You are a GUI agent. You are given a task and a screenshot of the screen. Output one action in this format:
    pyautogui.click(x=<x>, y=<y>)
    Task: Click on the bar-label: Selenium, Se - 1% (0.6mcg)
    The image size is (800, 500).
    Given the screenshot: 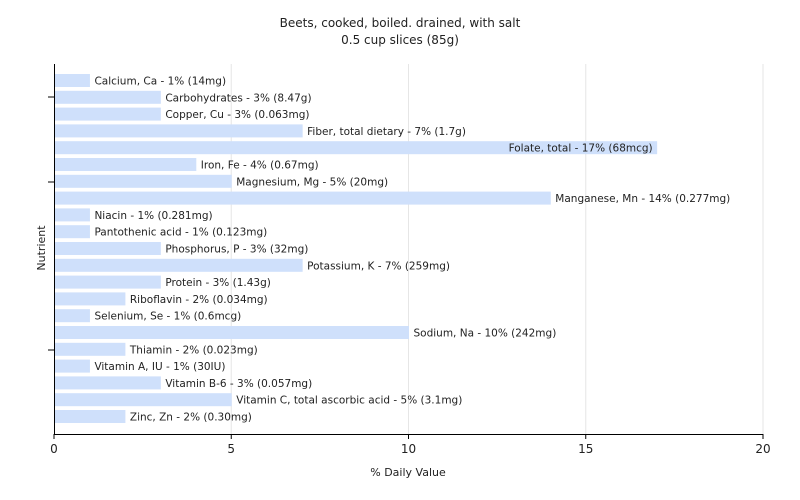 What is the action you would take?
    pyautogui.click(x=167, y=317)
    